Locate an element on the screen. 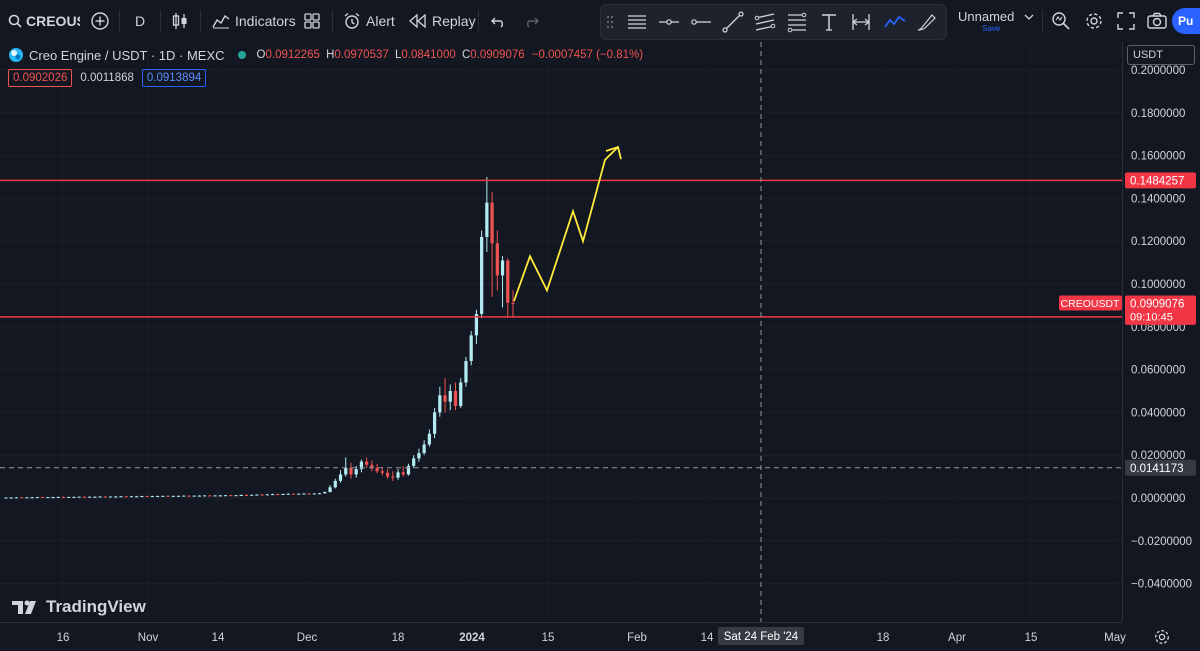 This screenshot has width=1200, height=651. redo-button is located at coordinates (531, 21).